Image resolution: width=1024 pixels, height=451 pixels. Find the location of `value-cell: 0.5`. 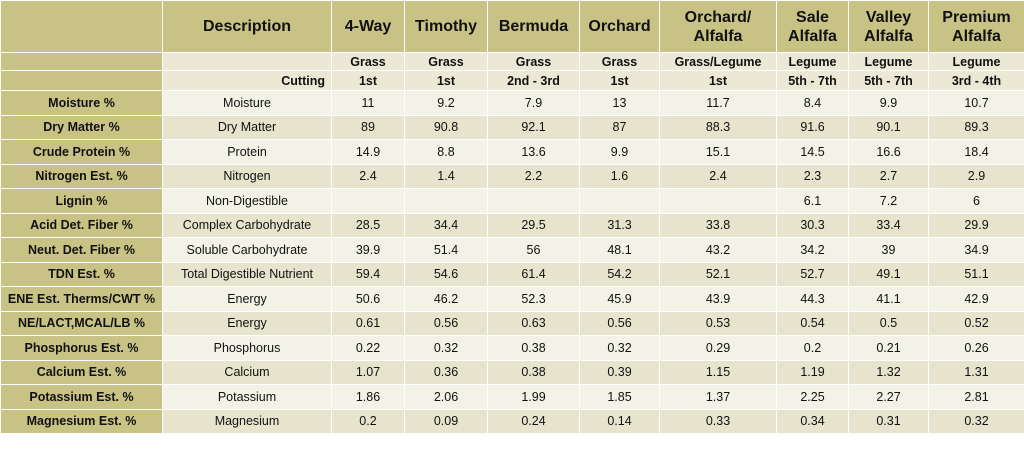

value-cell: 0.5 is located at coordinates (888, 323).